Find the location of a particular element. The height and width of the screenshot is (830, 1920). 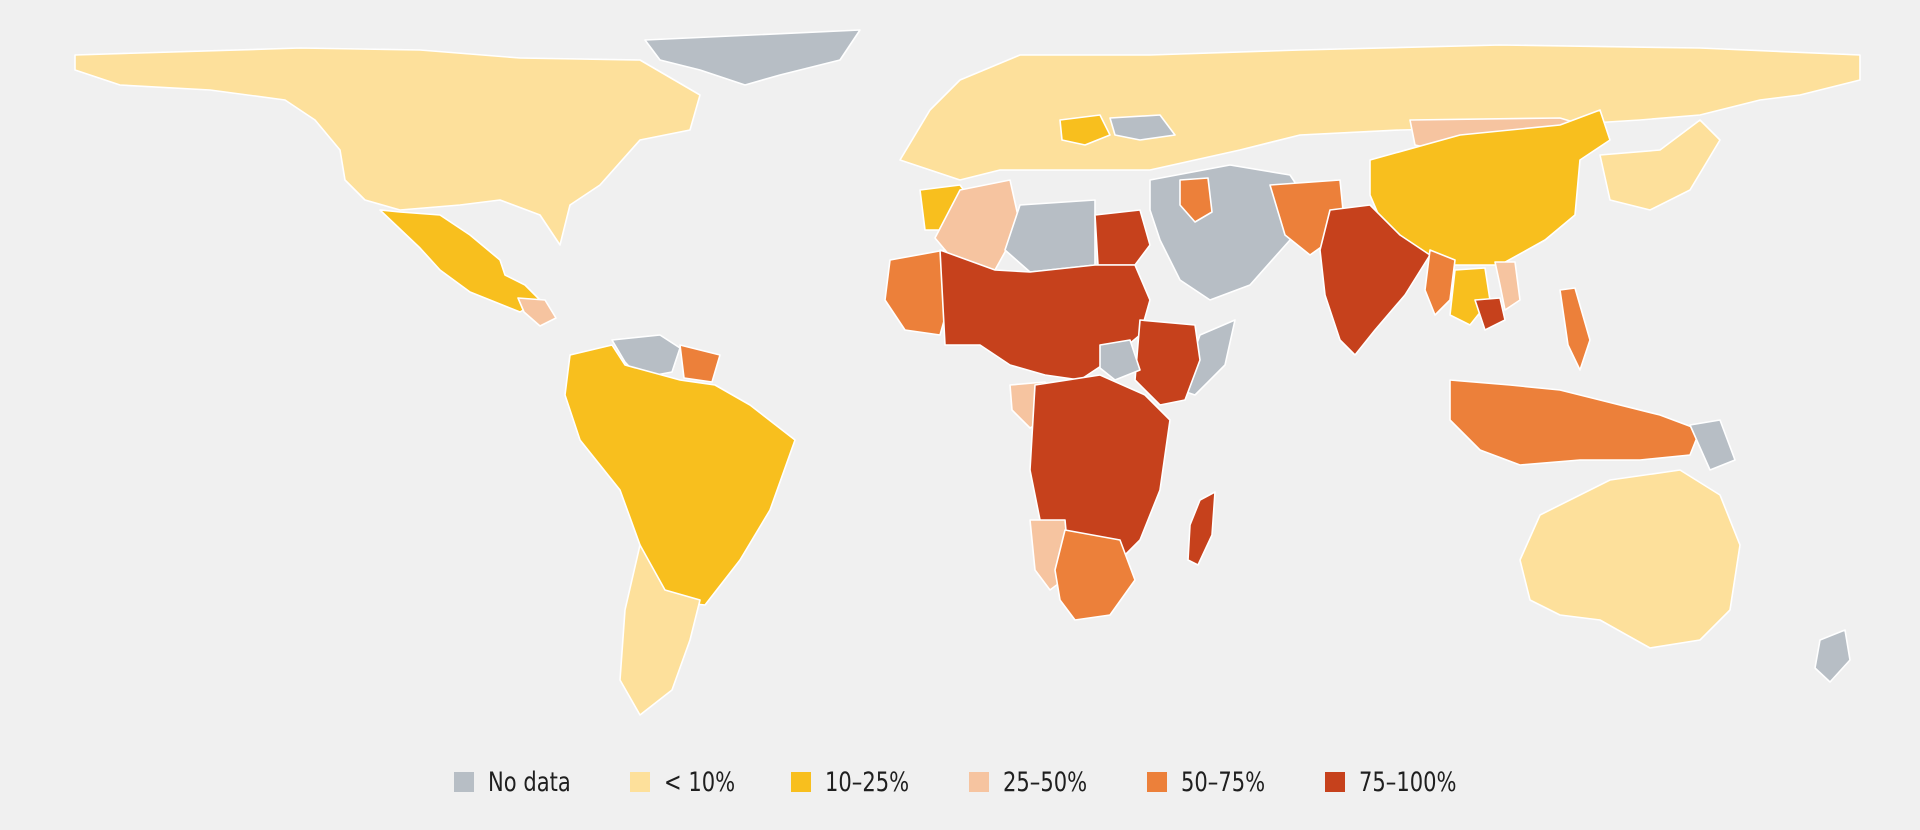

region-greenland is located at coordinates (752, 57).